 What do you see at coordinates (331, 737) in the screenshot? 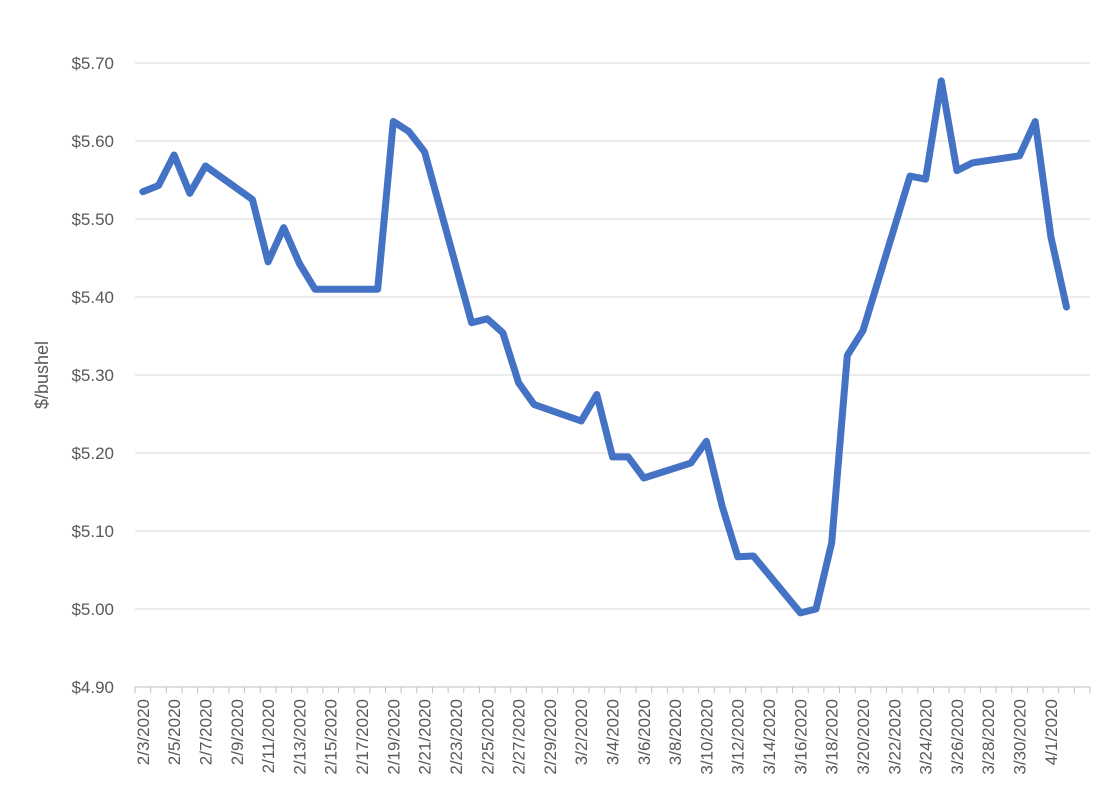
I see `x-tick-label: 2/15/2020` at bounding box center [331, 737].